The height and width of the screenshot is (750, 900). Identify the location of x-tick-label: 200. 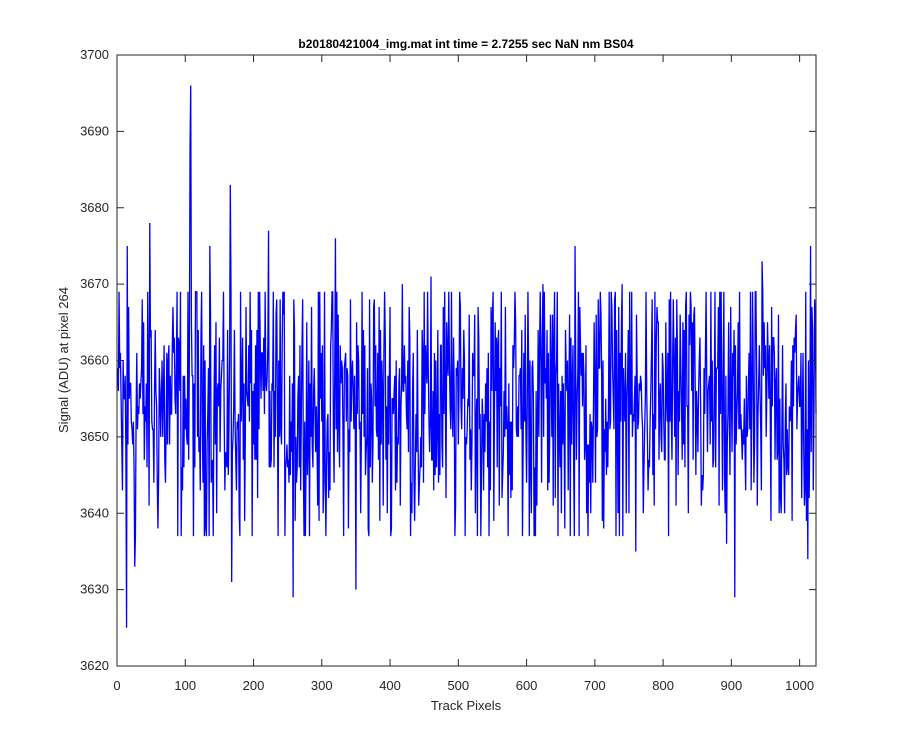
(254, 685).